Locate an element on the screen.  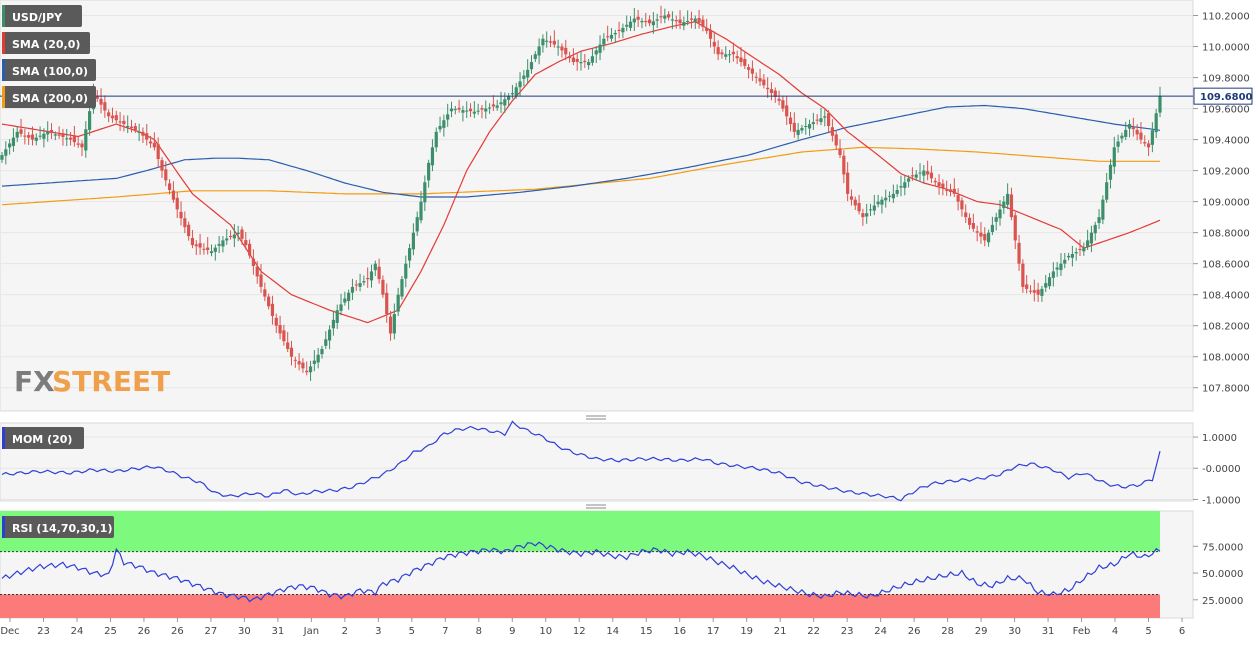
legend-rsi: RSI (14,70,30,1) is located at coordinates (58, 527).